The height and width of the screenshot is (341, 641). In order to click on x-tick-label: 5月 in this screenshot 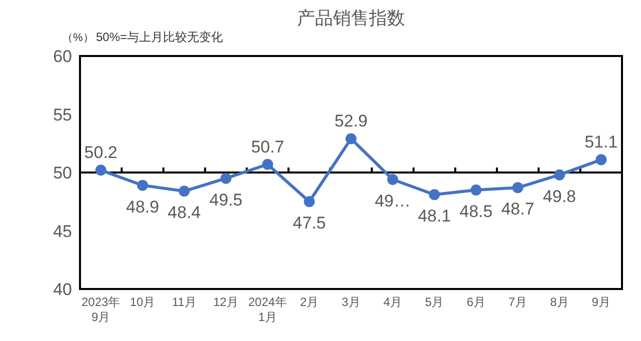, I will do `click(434, 302)`.